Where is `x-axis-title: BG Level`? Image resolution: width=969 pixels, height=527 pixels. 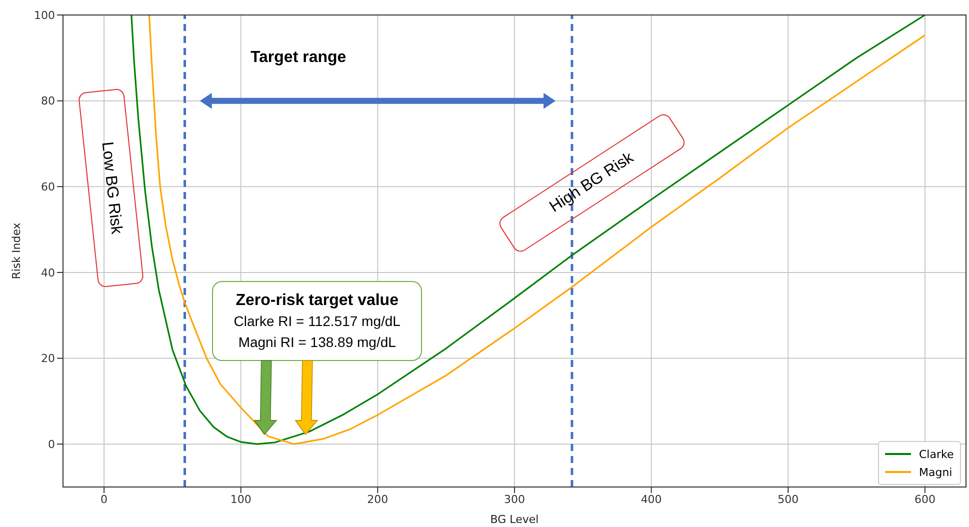
x-axis-title: BG Level is located at coordinates (514, 519).